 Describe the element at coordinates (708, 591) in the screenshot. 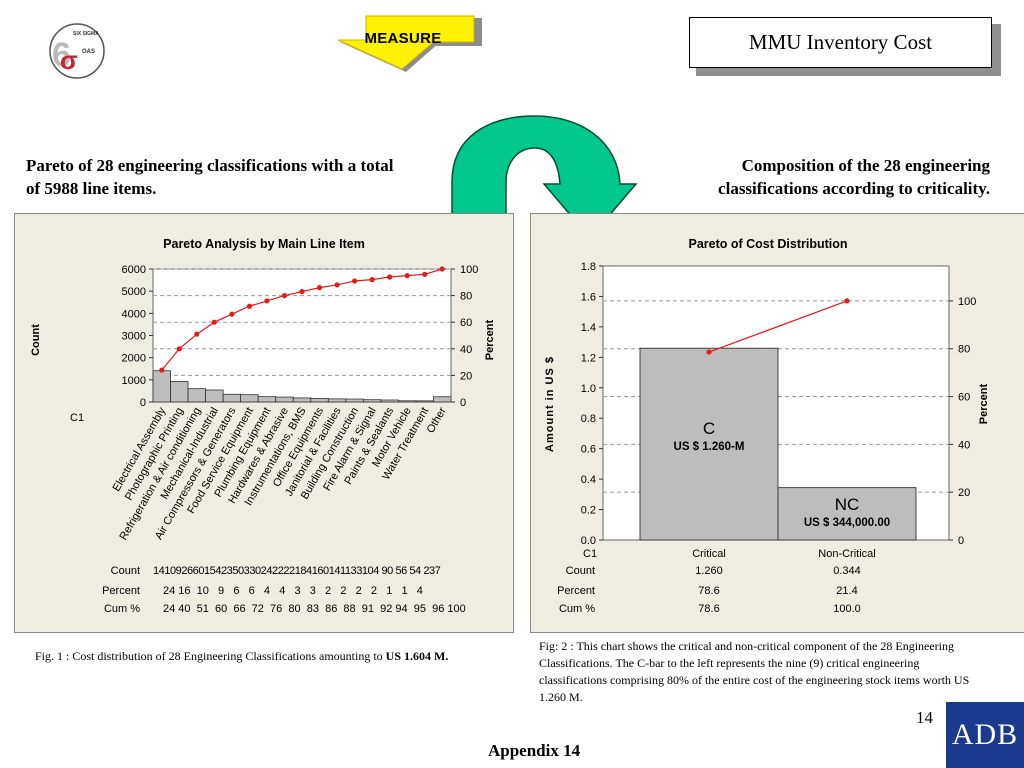

I see `chart2-percent-cell: 78.6` at that location.